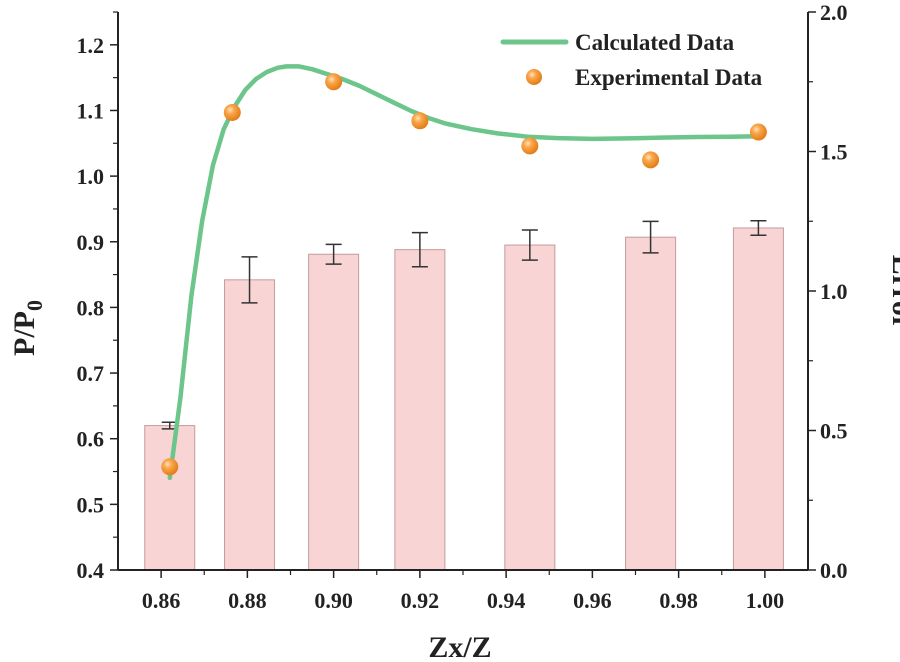  Describe the element at coordinates (506, 600) in the screenshot. I see `x-tick-label-4: 0.94` at that location.